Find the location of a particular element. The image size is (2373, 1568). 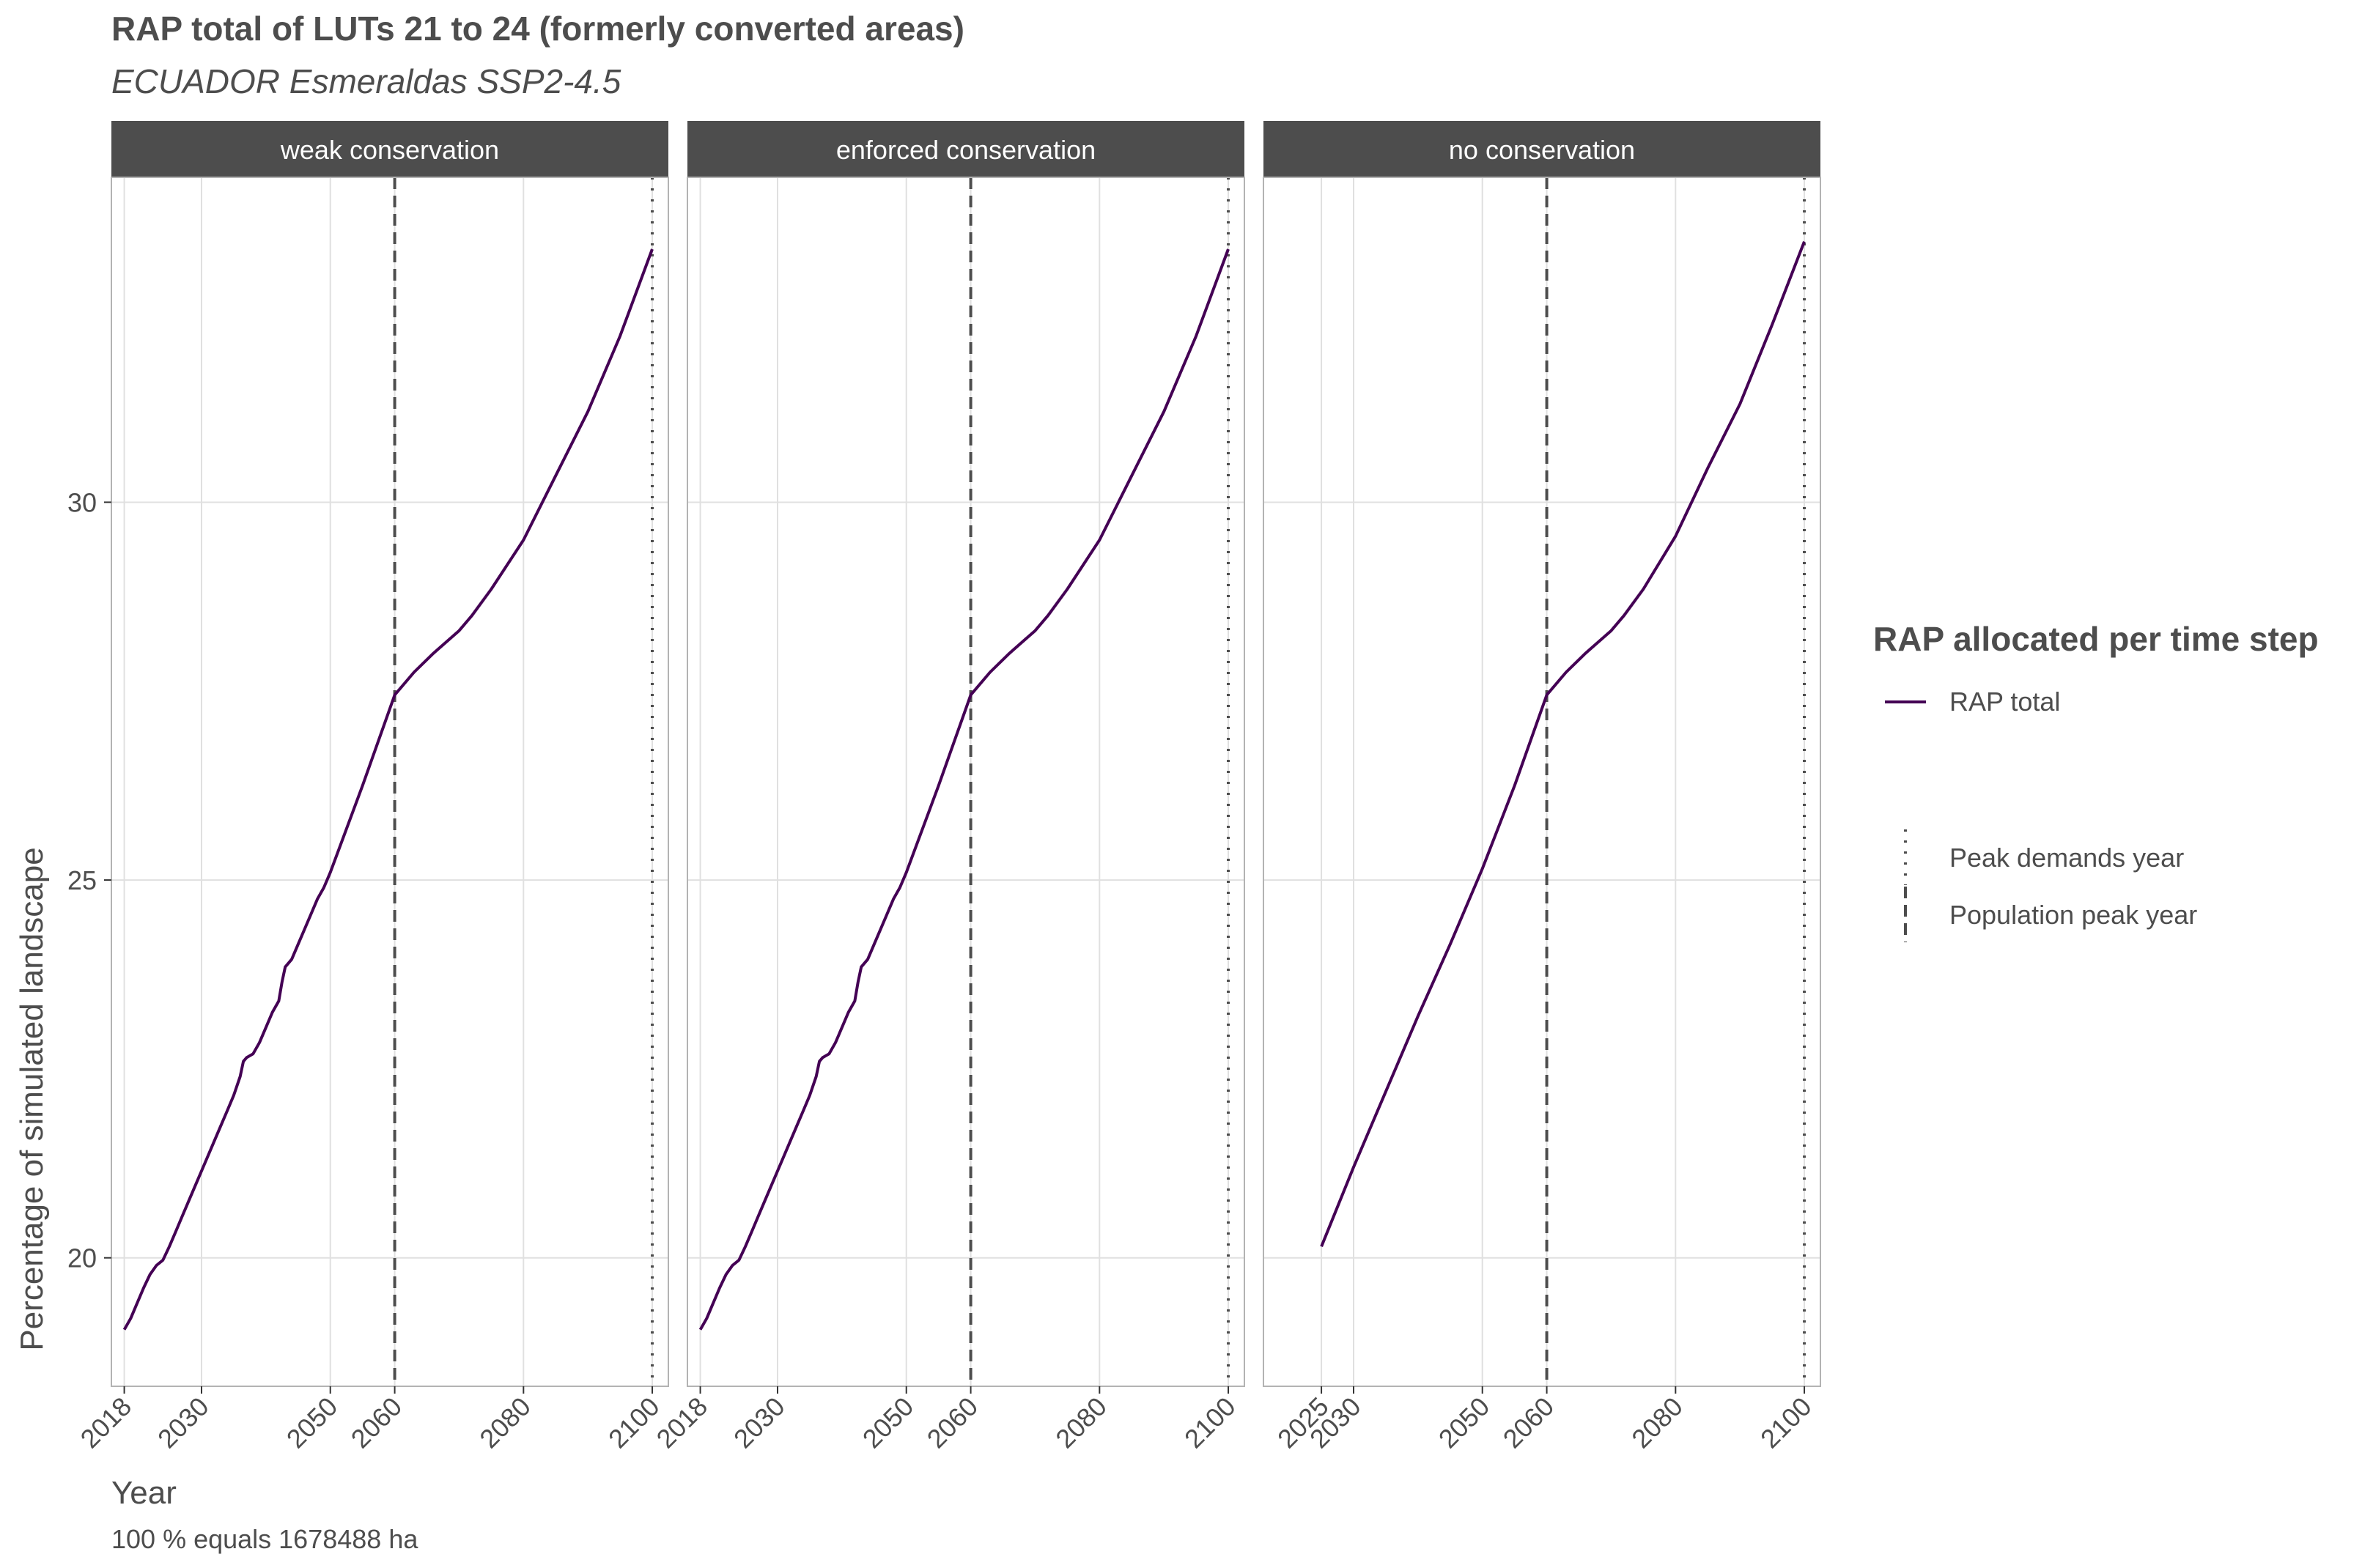

x-axis-title: Year is located at coordinates (144, 1493).